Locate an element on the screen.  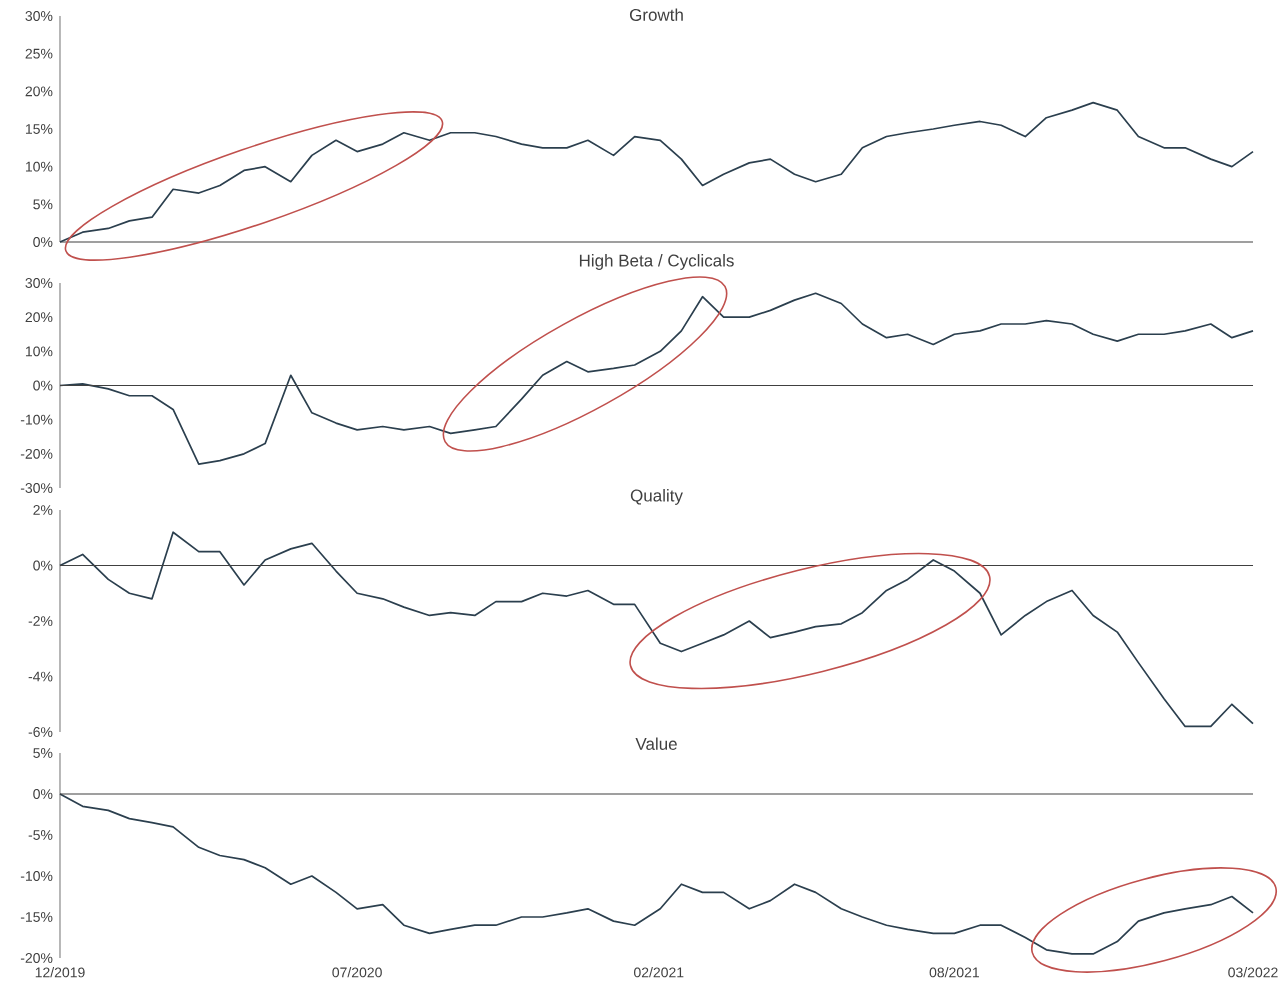
y-tick-label: -4% is located at coordinates (40, 676).